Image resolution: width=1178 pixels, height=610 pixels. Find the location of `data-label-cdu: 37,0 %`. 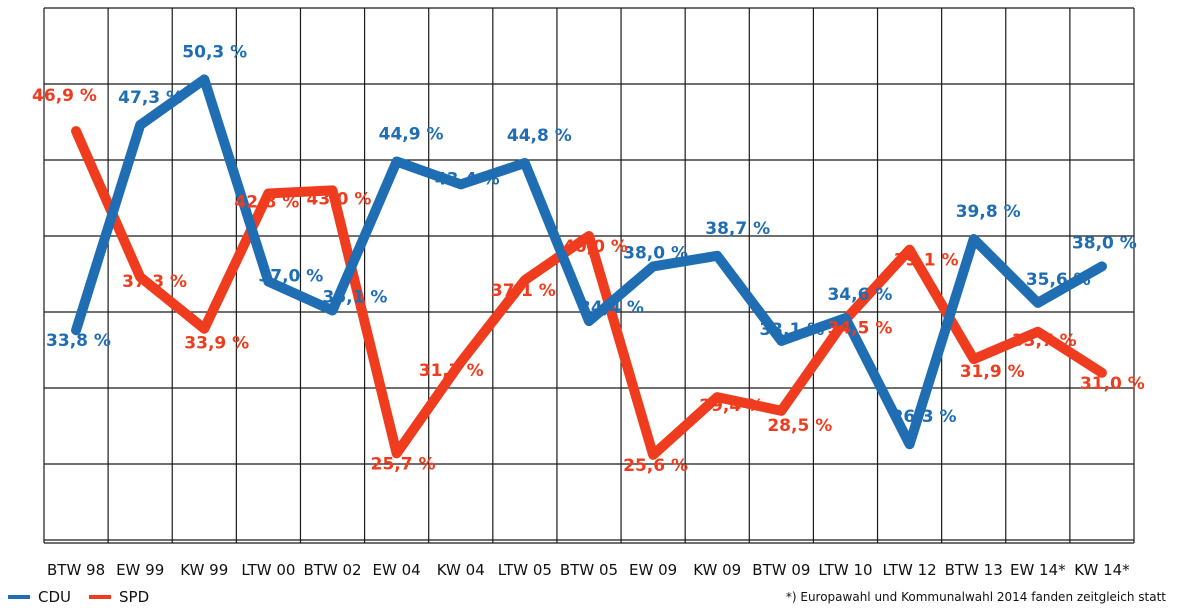

data-label-cdu: 37,0 % is located at coordinates (290, 277).